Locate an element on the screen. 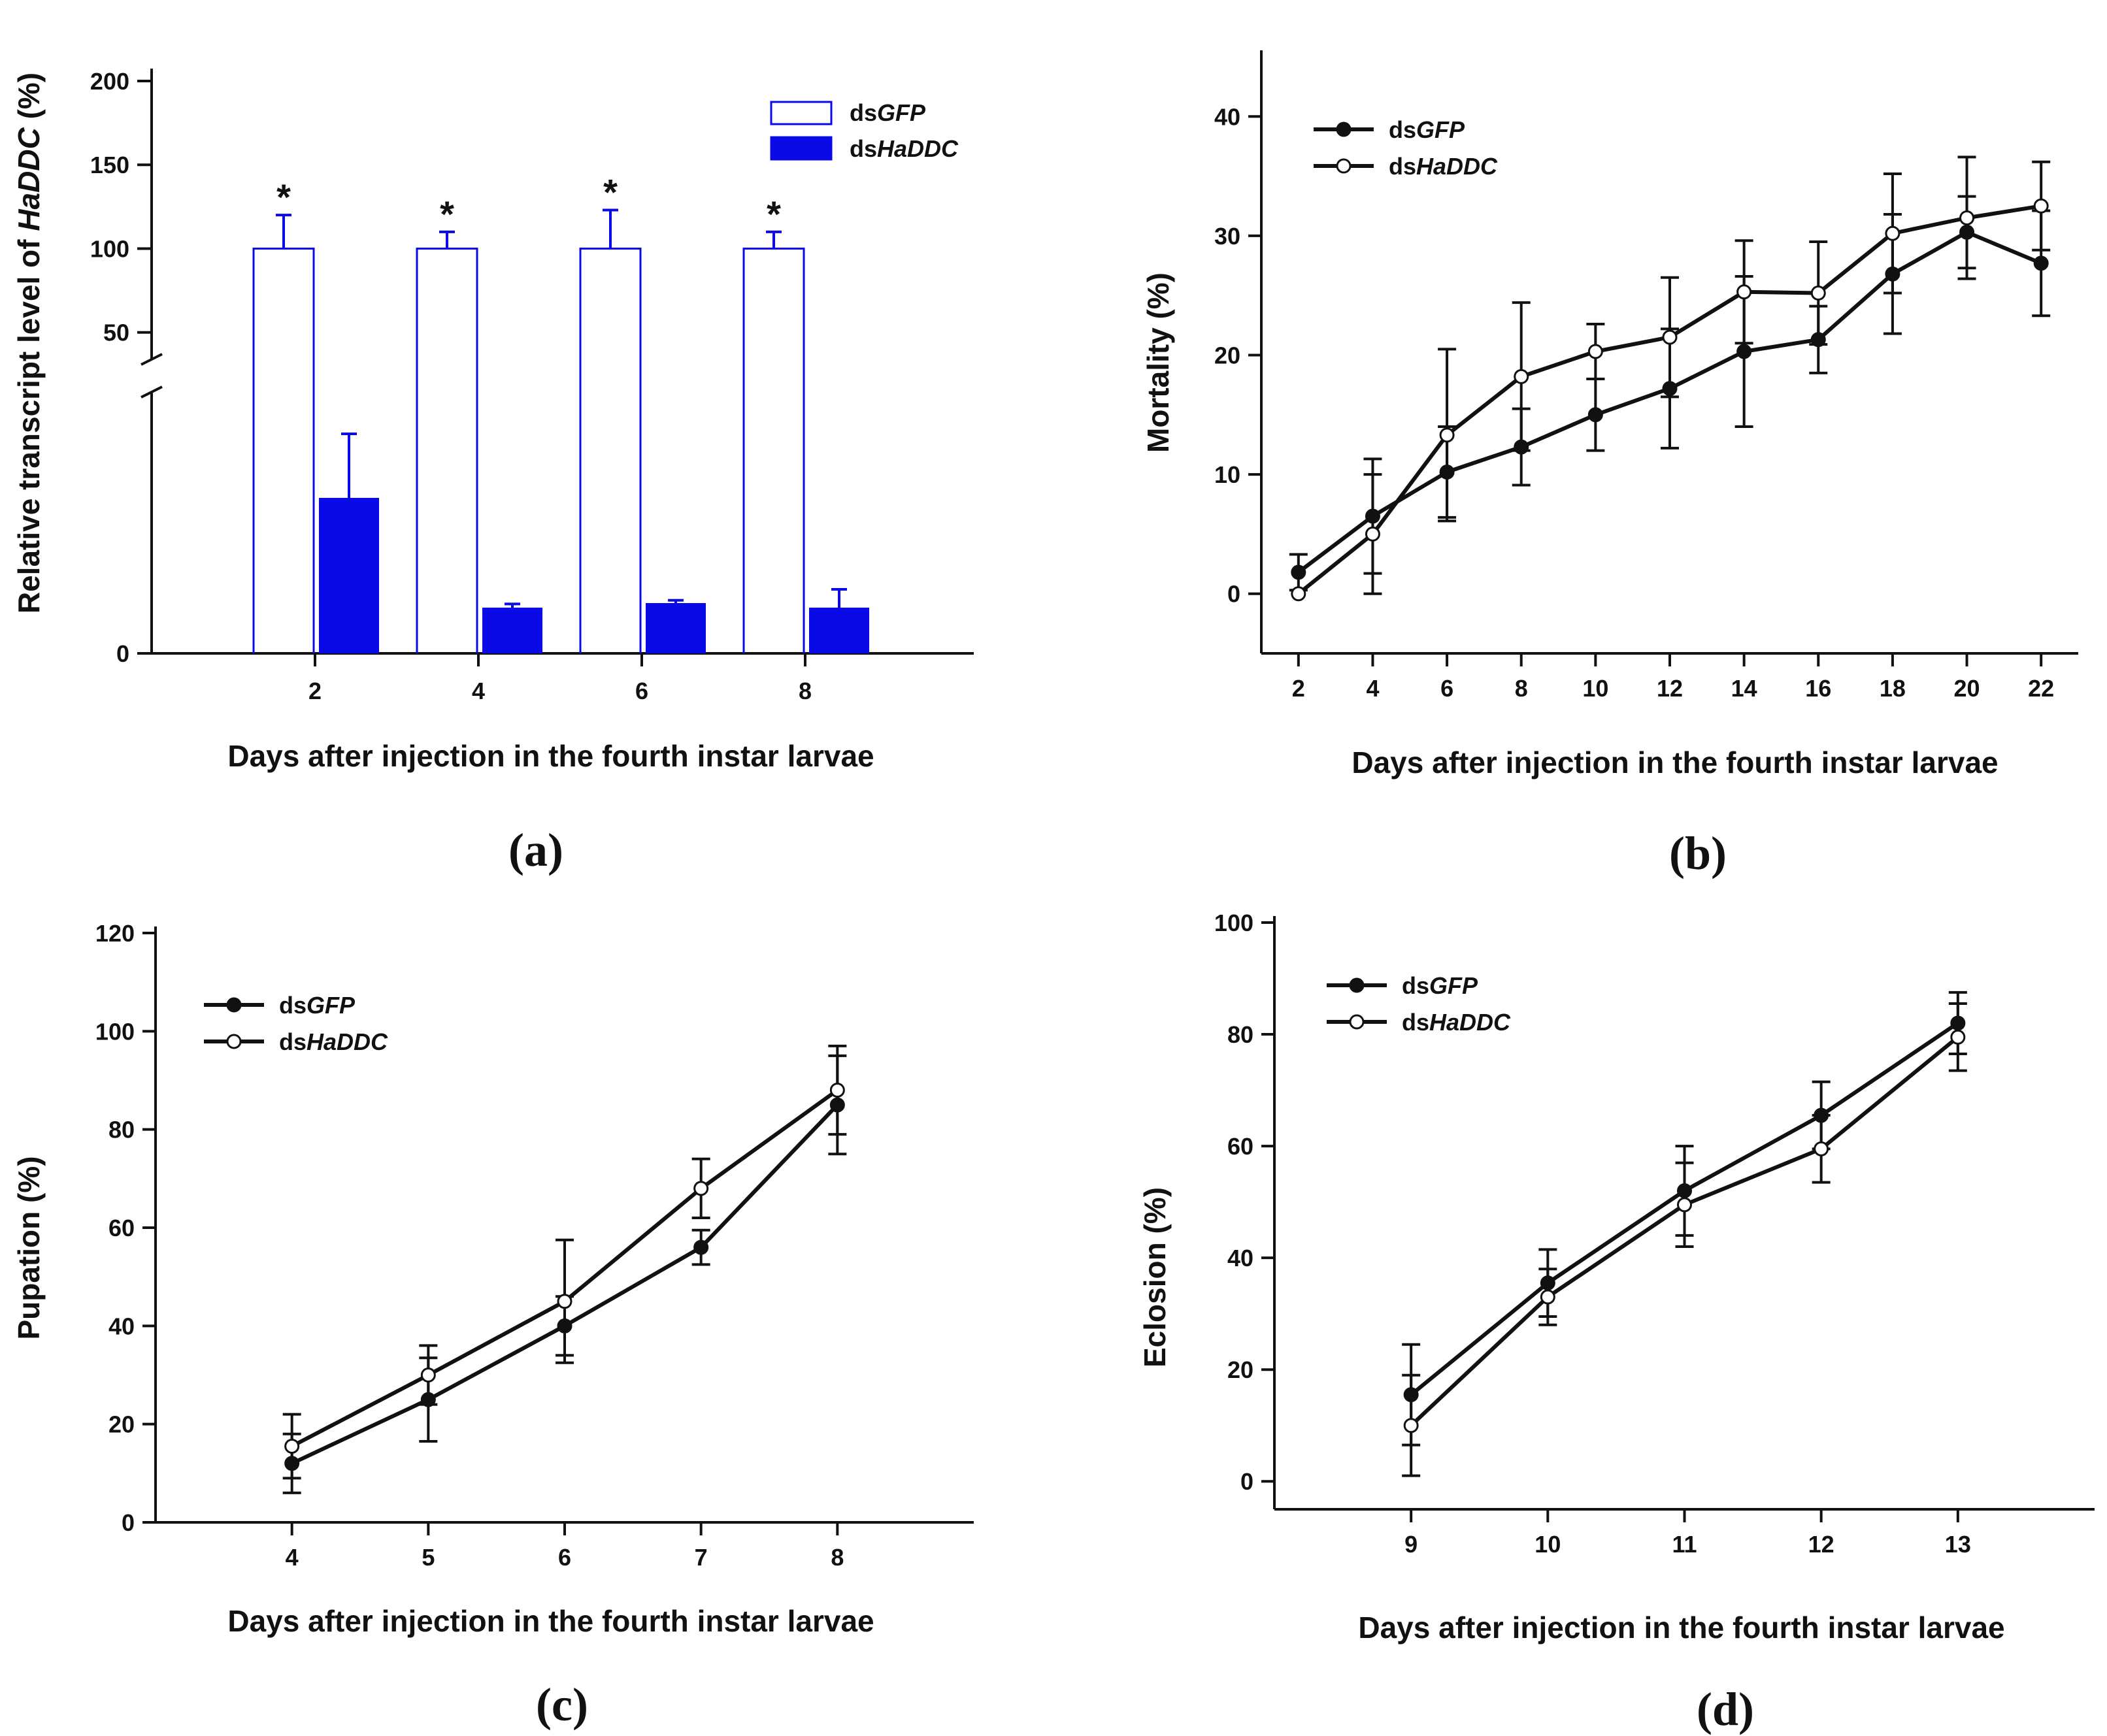 Image resolution: width=2107 pixels, height=1736 pixels. y-tick-label: 120 is located at coordinates (115, 933).